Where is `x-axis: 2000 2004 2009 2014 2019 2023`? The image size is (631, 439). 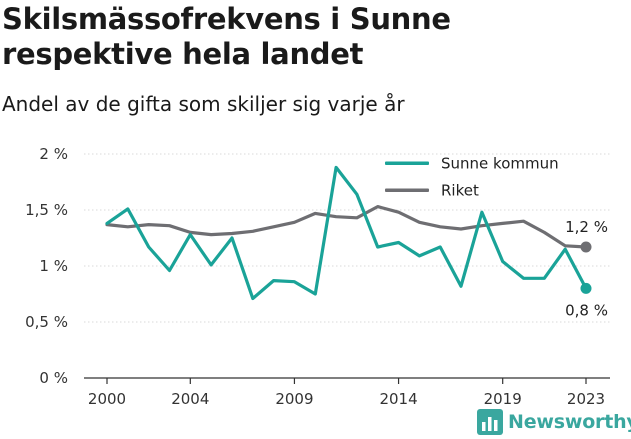 x-axis: 2000 2004 2009 2014 2019 2023 is located at coordinates (347, 392).